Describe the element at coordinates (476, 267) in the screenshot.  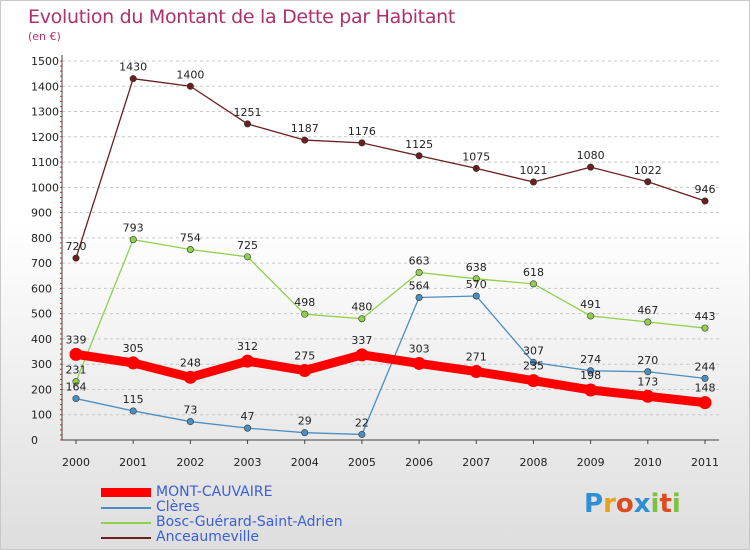
I see `data-label: 638` at that location.